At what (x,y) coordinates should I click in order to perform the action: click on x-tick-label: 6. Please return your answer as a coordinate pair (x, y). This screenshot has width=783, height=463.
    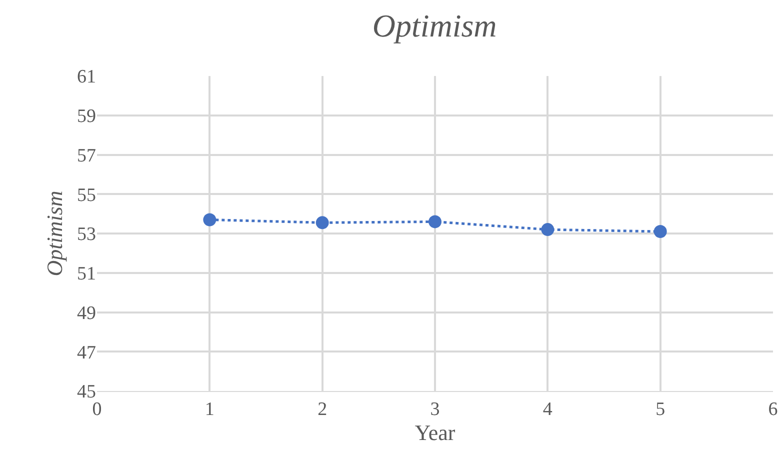
    Looking at the image, I should click on (773, 409).